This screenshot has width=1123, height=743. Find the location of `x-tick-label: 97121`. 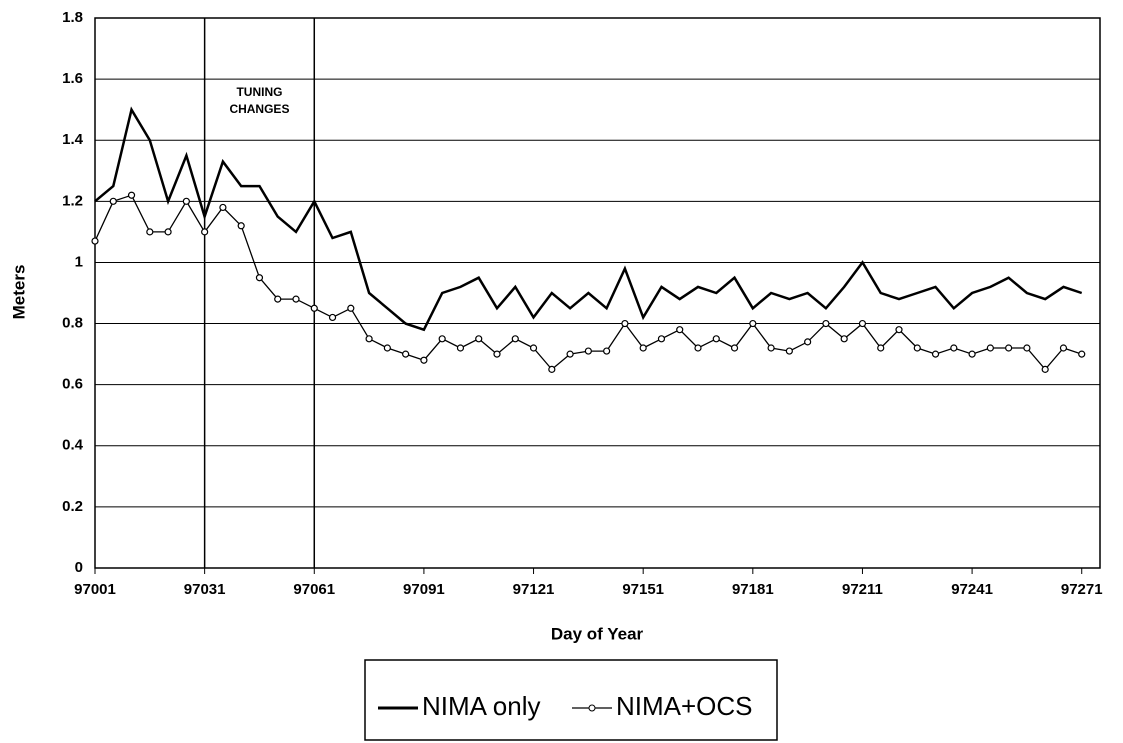

x-tick-label: 97121 is located at coordinates (534, 589).